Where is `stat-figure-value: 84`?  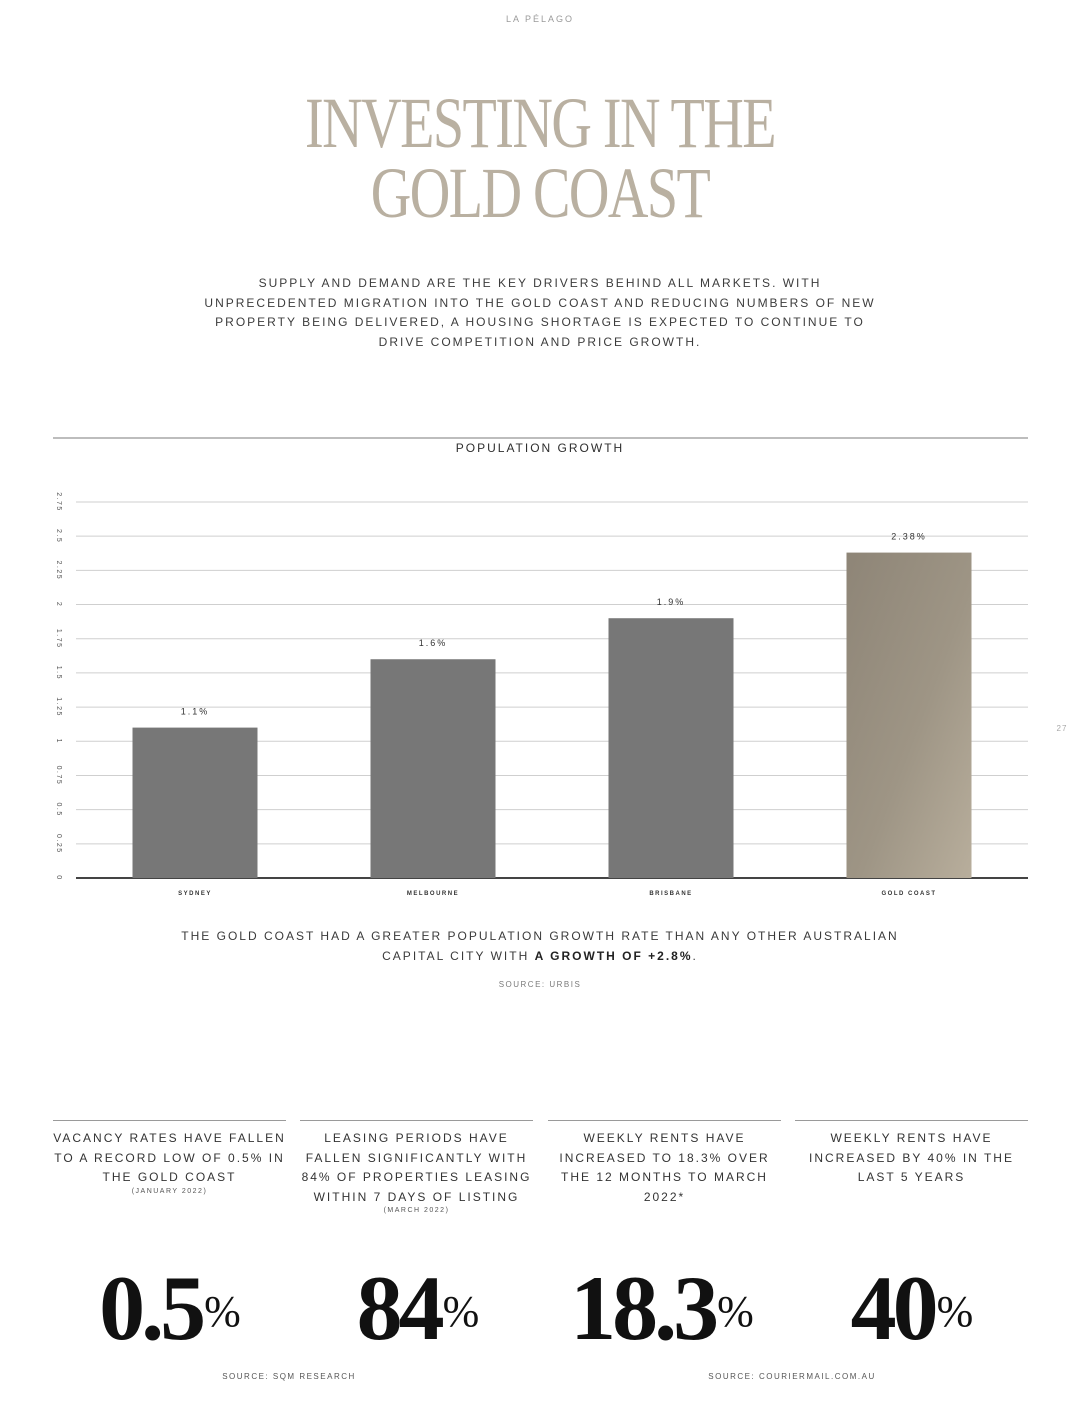
stat-figure-value: 84 is located at coordinates (400, 1308).